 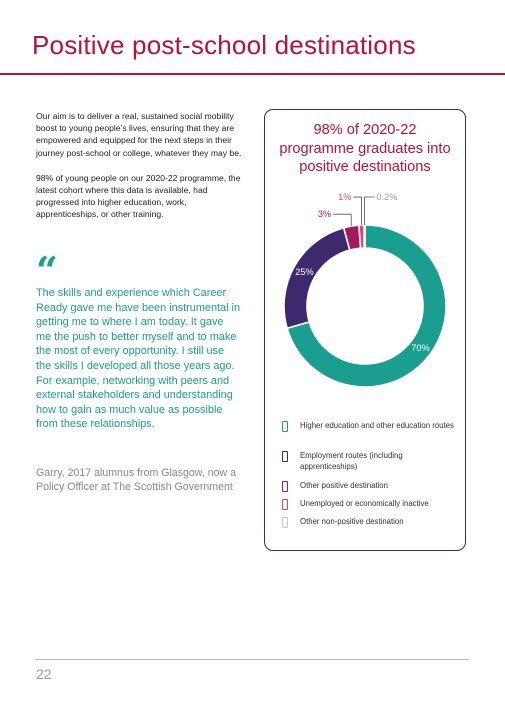 I want to click on data-label-3: 3%, so click(x=324, y=214).